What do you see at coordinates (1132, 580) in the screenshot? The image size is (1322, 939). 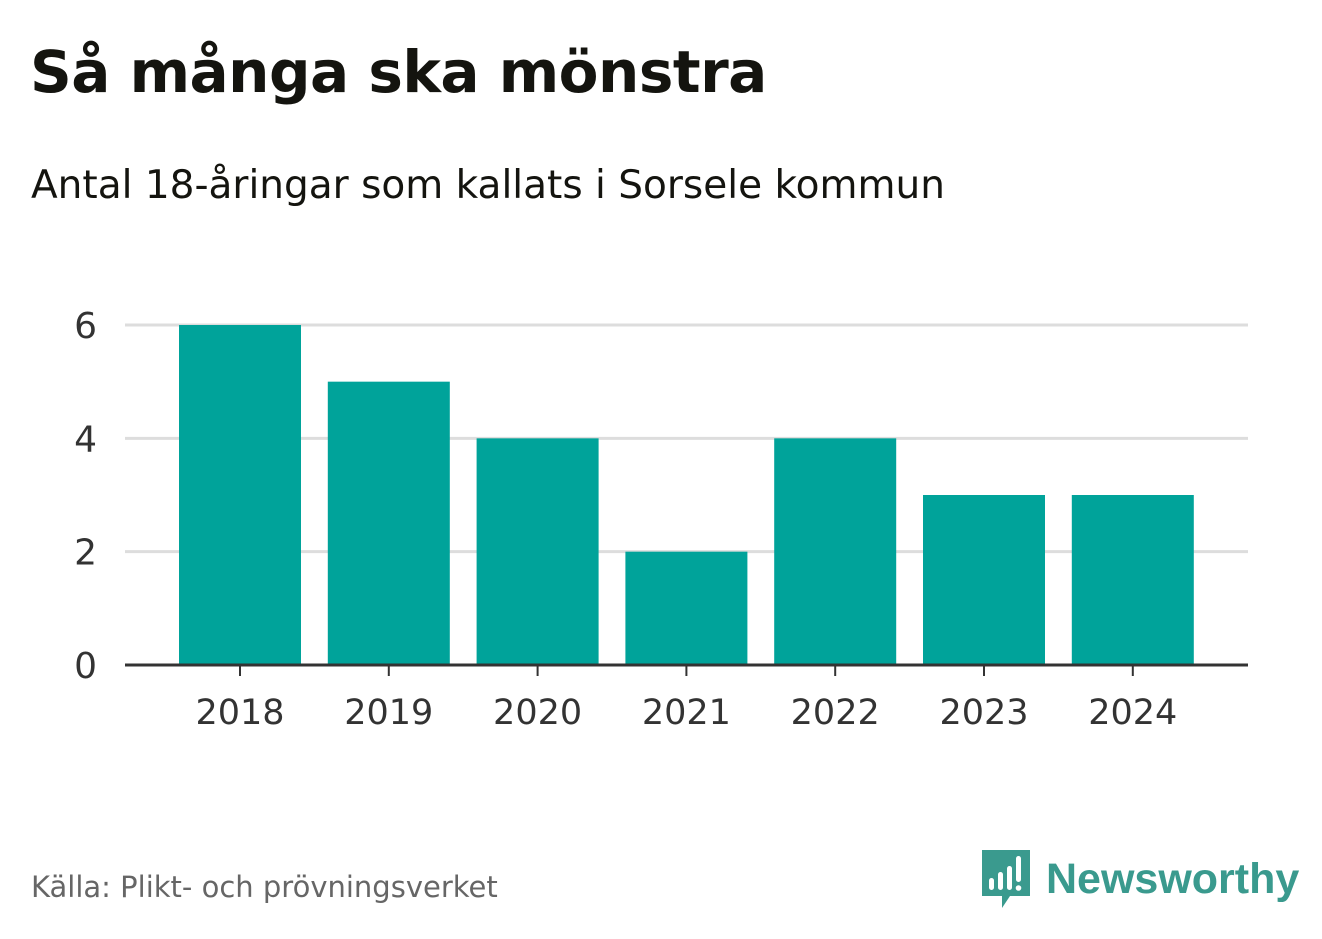 I see `bar-2024` at bounding box center [1132, 580].